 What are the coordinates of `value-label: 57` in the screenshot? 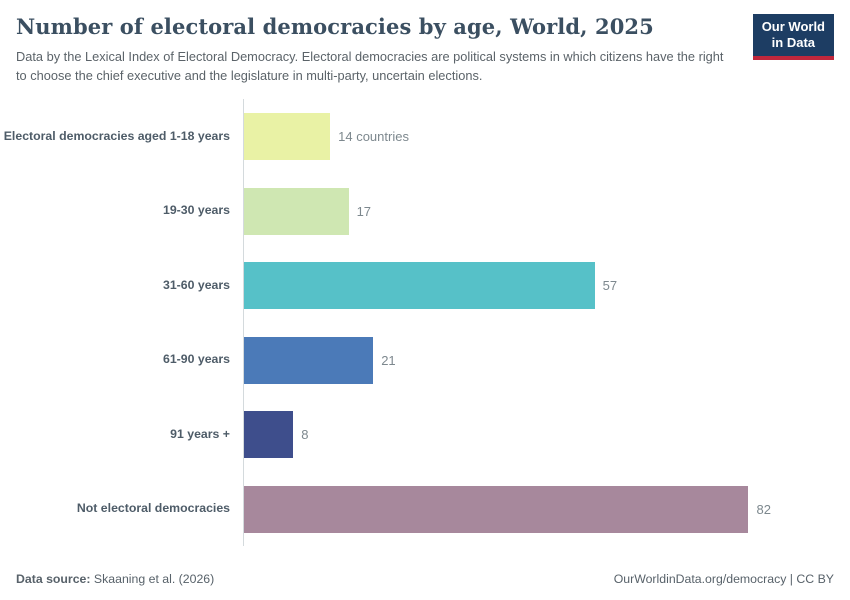 It's located at (610, 286).